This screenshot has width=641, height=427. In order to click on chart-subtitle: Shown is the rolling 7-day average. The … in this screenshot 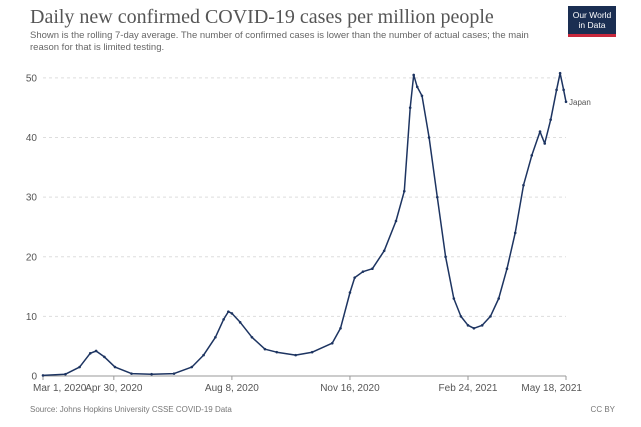, I will do `click(279, 41)`.